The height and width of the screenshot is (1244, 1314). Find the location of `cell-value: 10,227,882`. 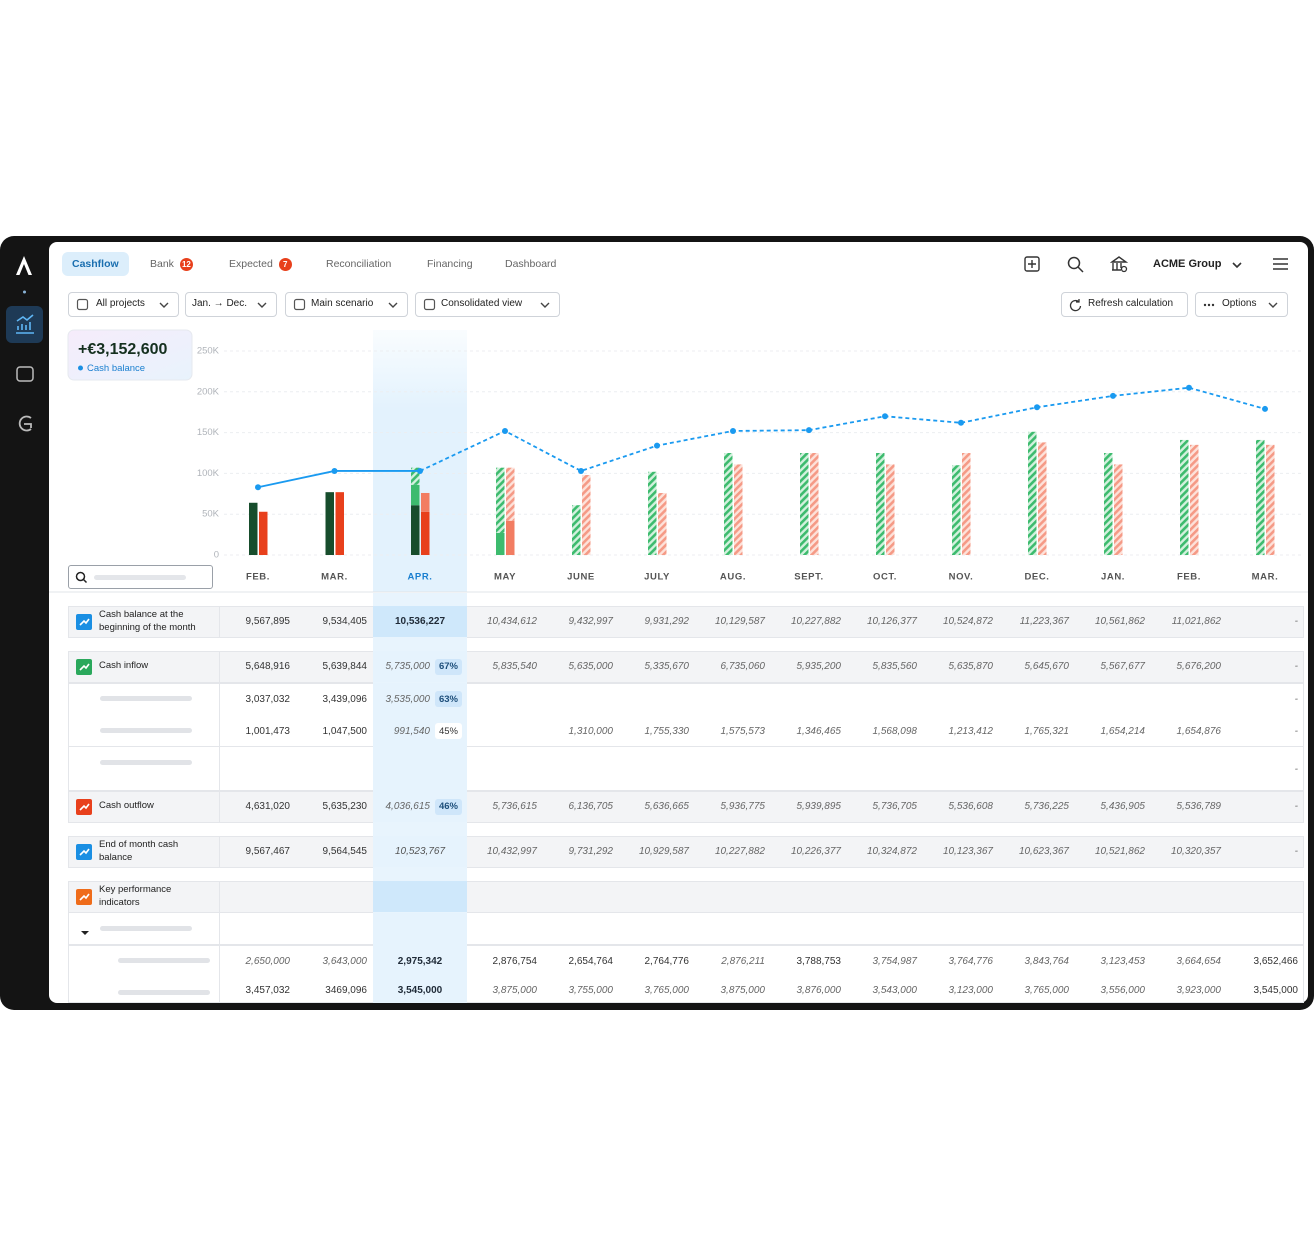

cell-value: 10,227,882 is located at coordinates (815, 621).